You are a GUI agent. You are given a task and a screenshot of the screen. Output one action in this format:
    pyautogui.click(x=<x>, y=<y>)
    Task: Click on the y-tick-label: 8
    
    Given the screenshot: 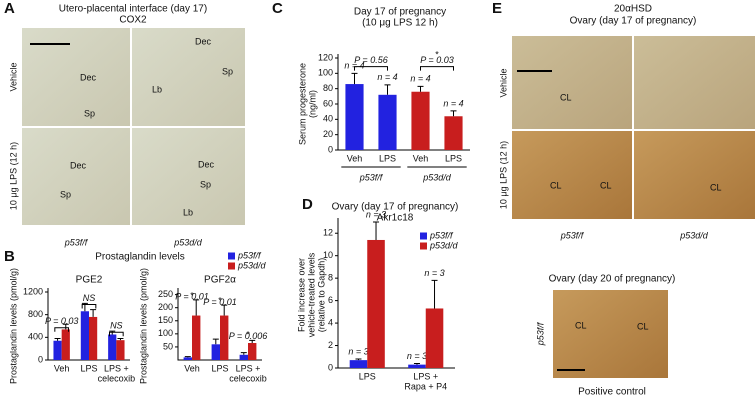 What is the action you would take?
    pyautogui.click(x=330, y=278)
    